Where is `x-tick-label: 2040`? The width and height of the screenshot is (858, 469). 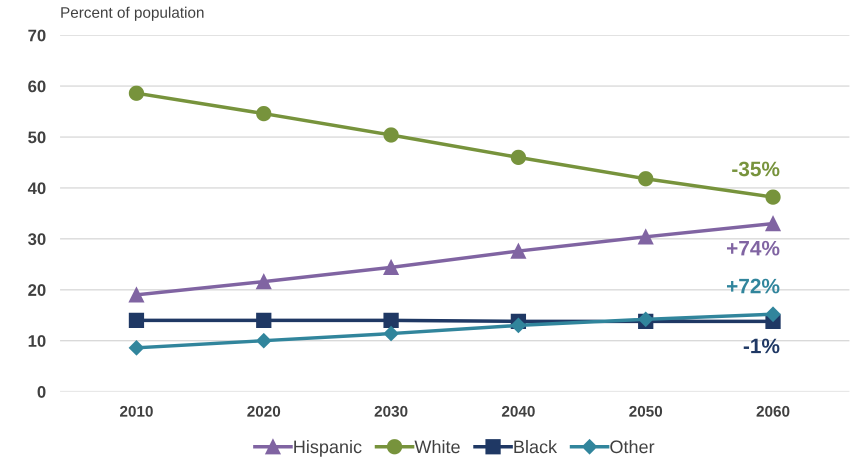
x-tick-label: 2040 is located at coordinates (518, 411).